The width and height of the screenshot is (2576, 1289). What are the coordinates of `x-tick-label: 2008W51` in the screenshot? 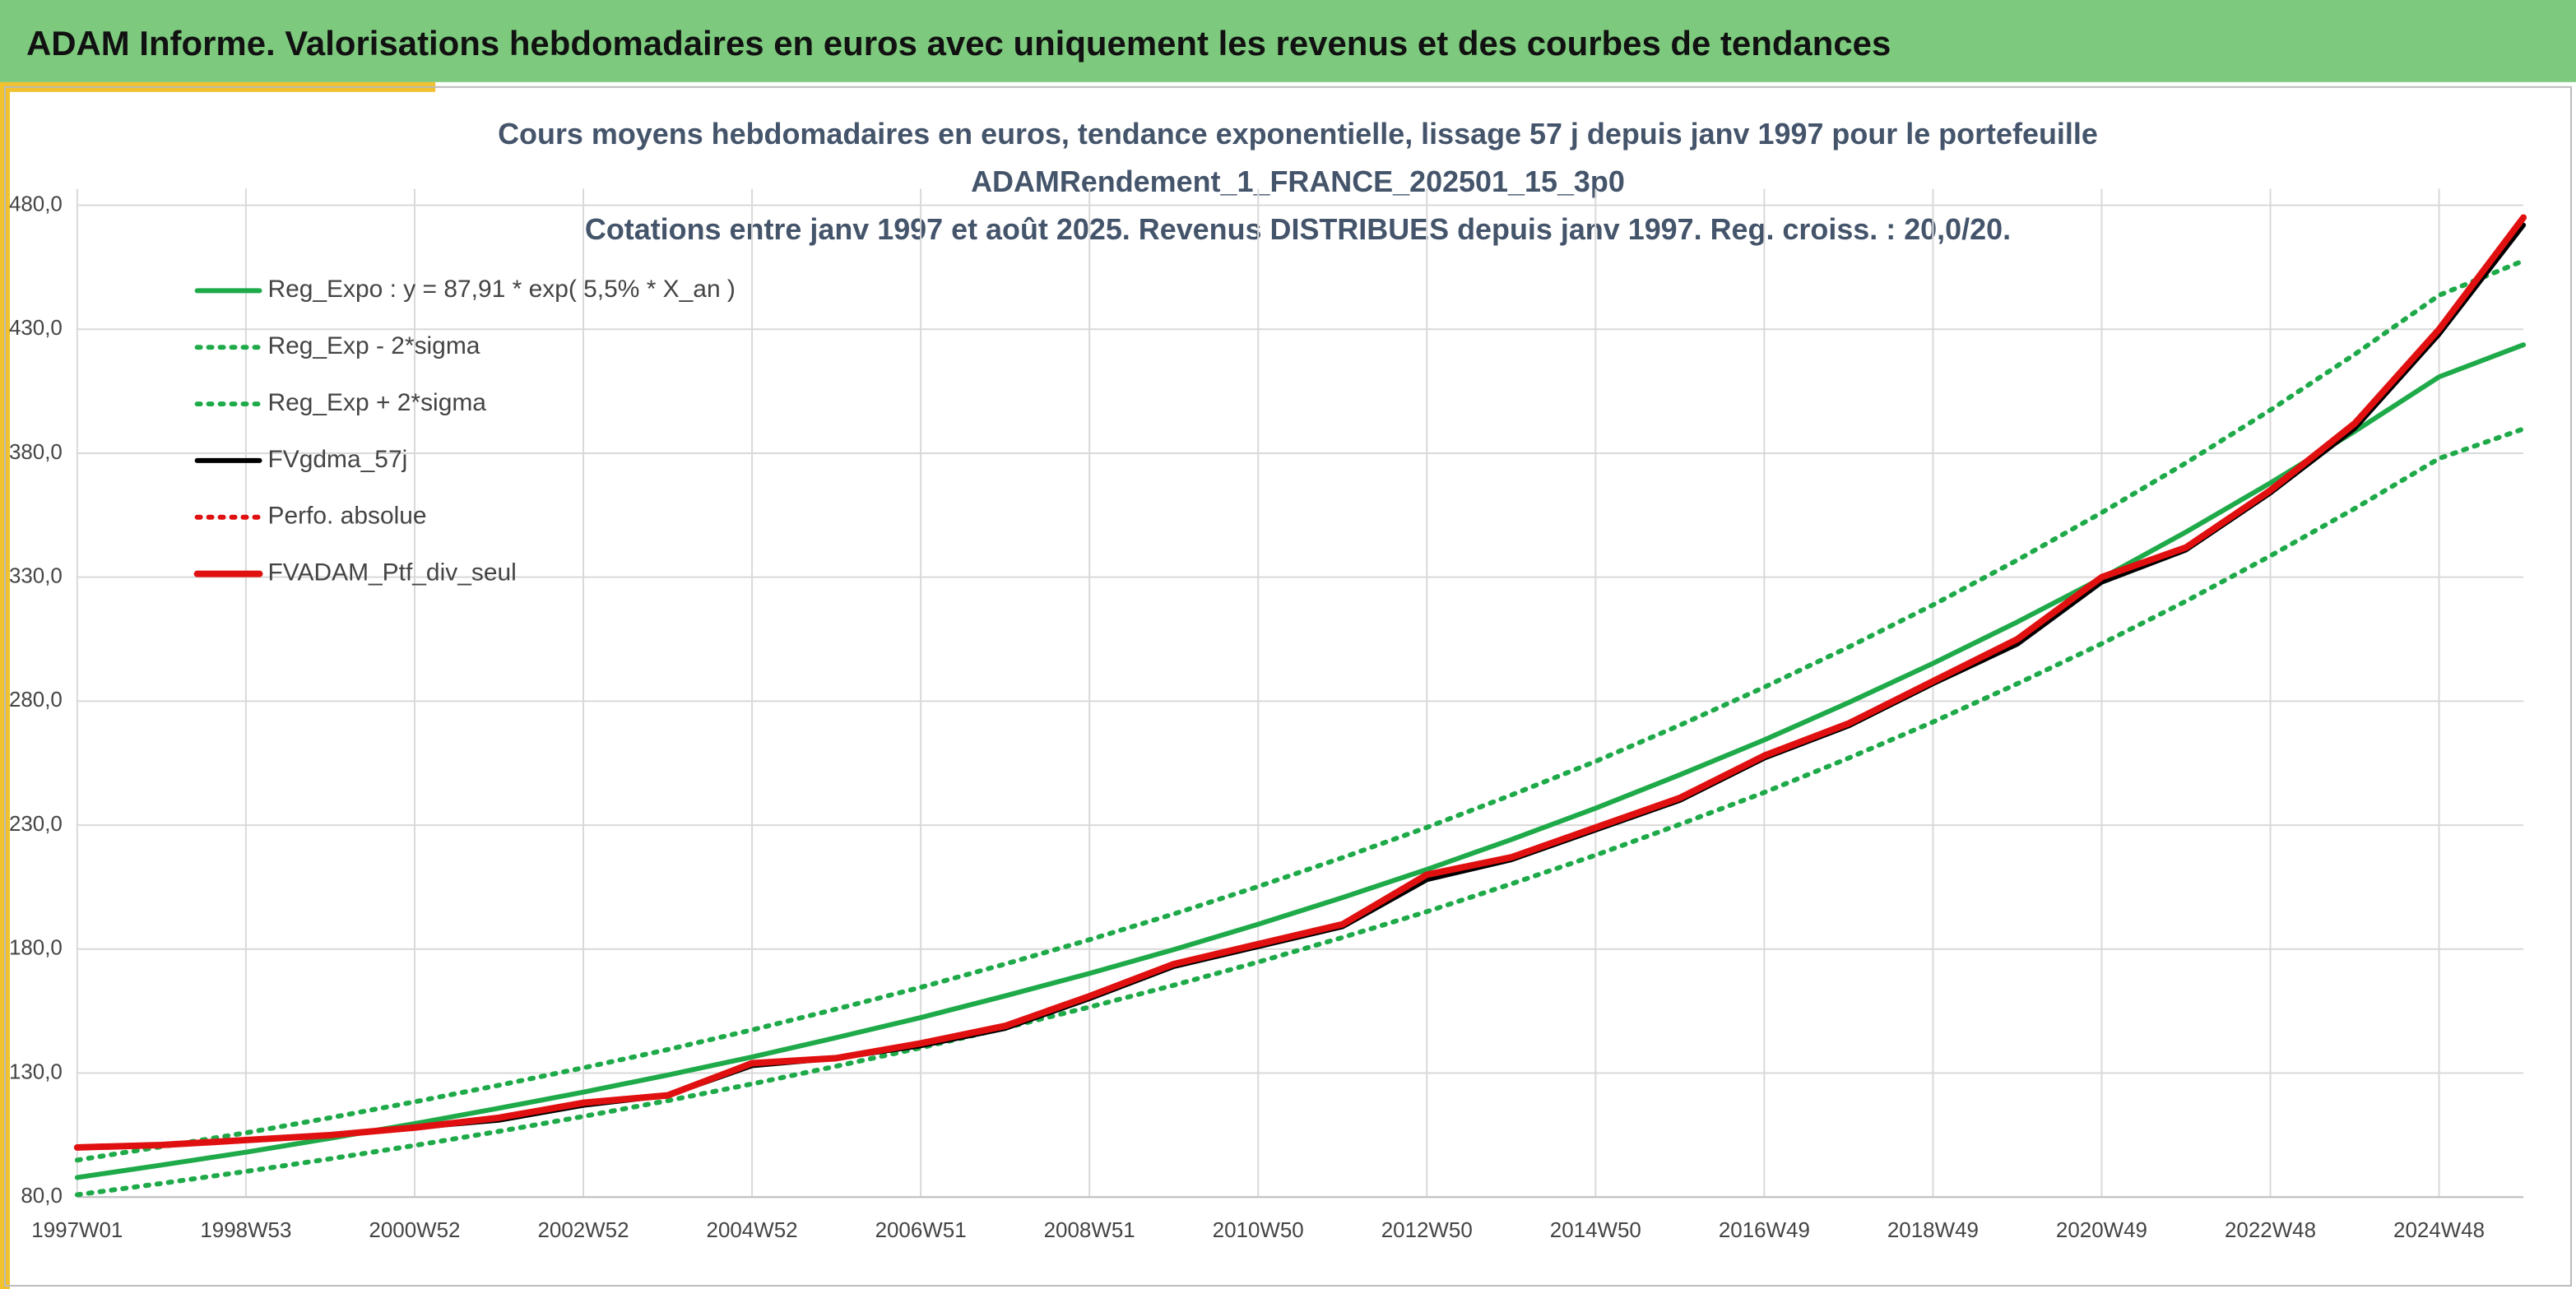 It's located at (1089, 1230).